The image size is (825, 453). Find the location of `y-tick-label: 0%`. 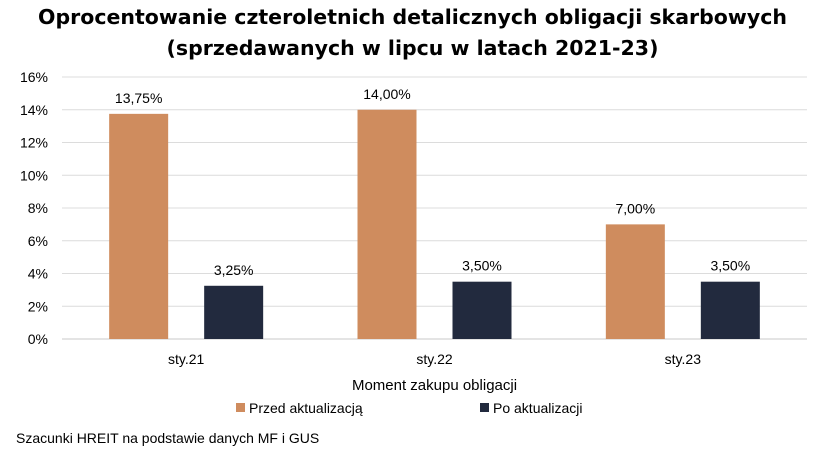

y-tick-label: 0% is located at coordinates (38, 339).